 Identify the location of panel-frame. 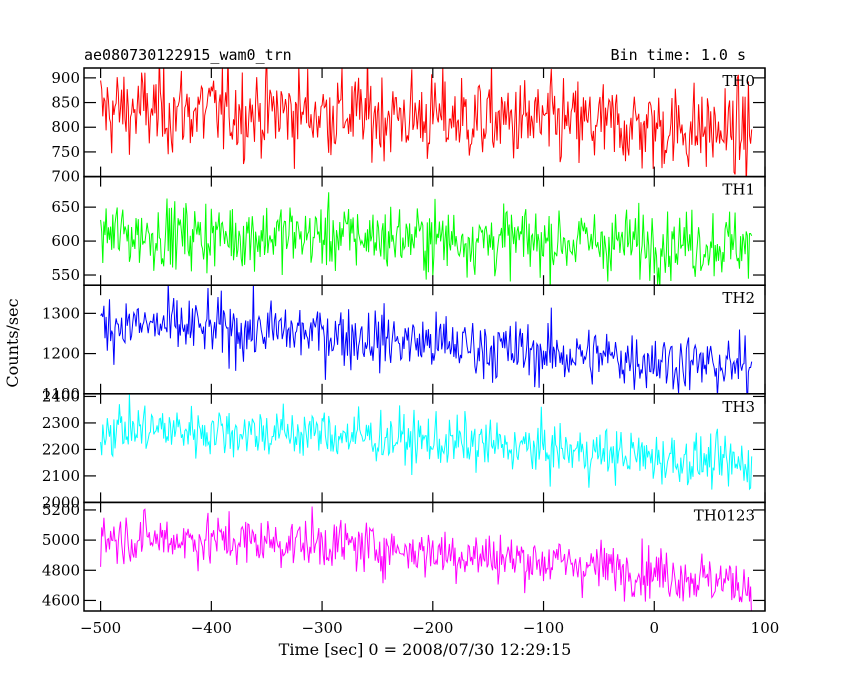
(424, 556).